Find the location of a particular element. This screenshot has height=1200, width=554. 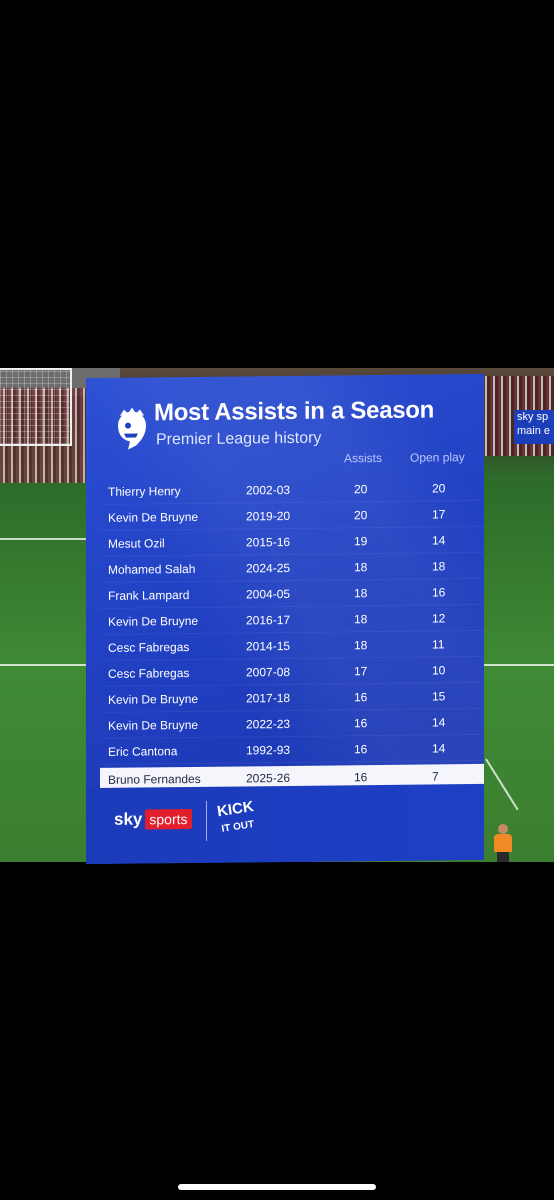

season: 2007-08 is located at coordinates (268, 672).